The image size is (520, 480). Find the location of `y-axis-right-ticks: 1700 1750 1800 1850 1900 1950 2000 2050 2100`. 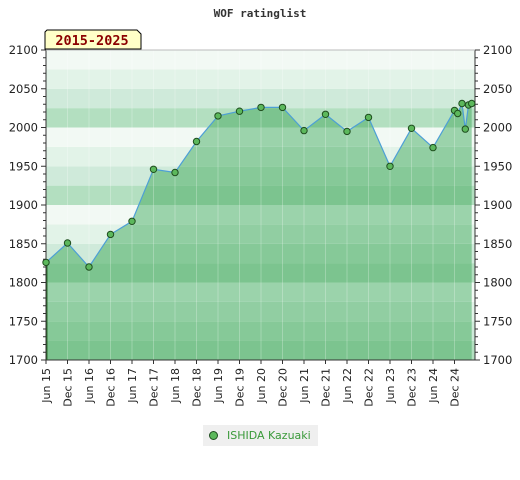

y-axis-right-ticks: 1700 1750 1800 1850 1900 1950 2000 2050 2100 is located at coordinates (493, 205).